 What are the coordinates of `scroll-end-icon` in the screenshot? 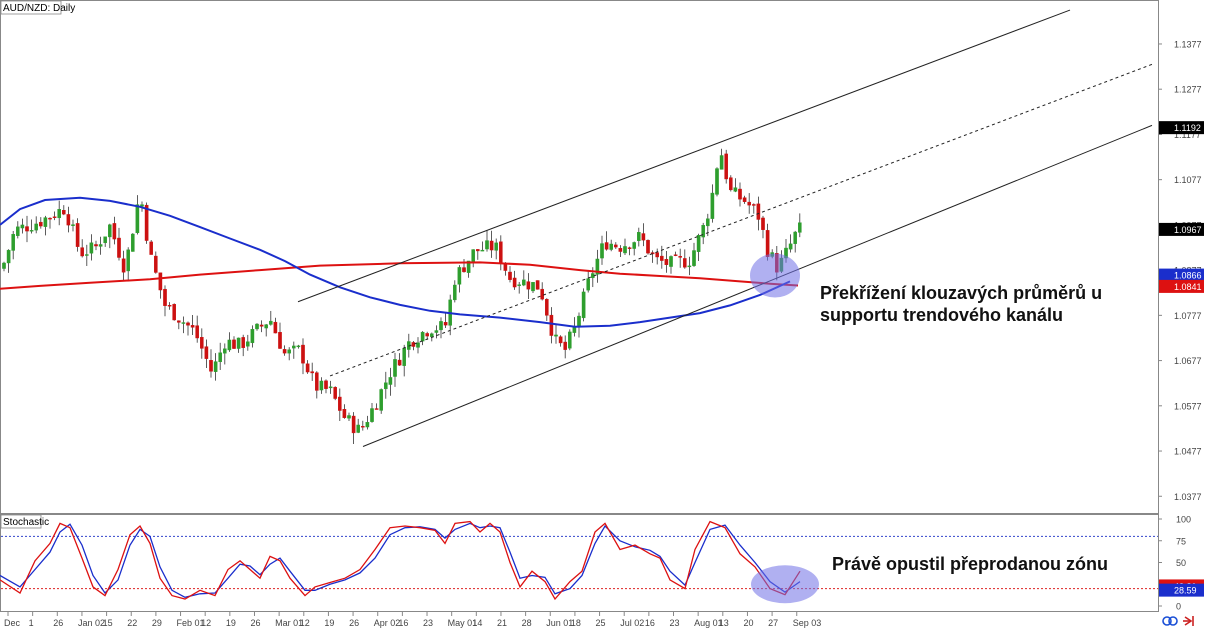 It's located at (1188, 621).